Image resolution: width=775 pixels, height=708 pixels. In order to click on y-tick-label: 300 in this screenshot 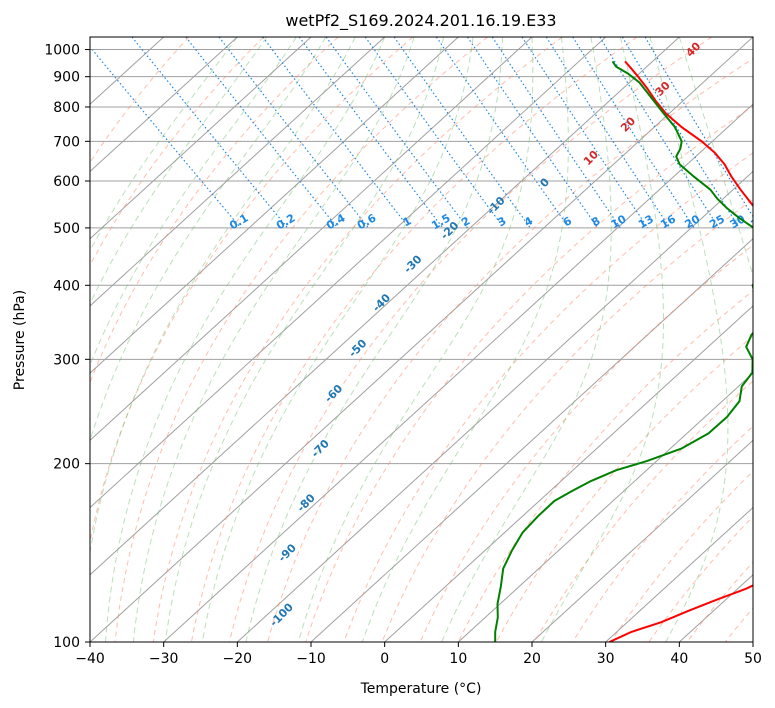, I will do `click(66, 360)`.